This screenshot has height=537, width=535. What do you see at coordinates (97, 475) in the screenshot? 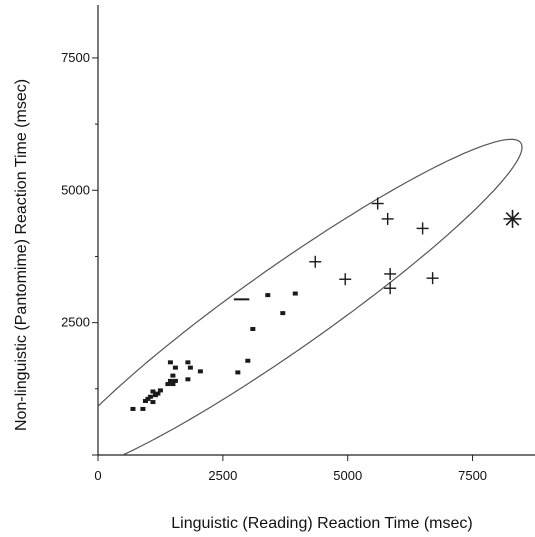
I see `x-tick-label: 0` at bounding box center [97, 475].